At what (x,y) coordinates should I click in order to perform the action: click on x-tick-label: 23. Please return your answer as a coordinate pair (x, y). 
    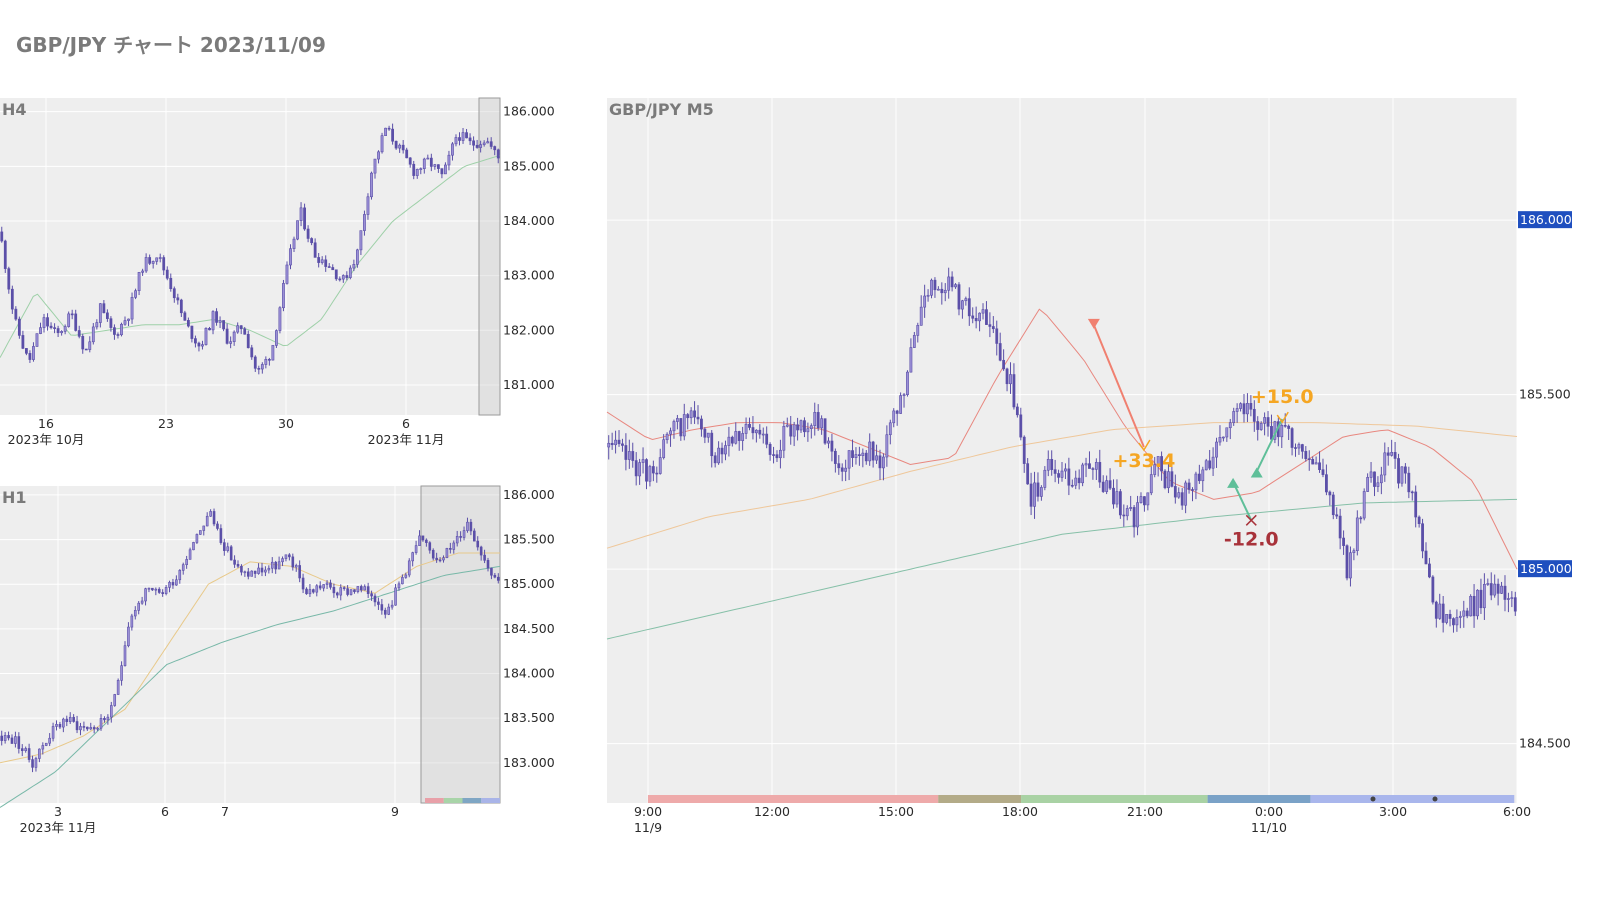
    Looking at the image, I should click on (166, 423).